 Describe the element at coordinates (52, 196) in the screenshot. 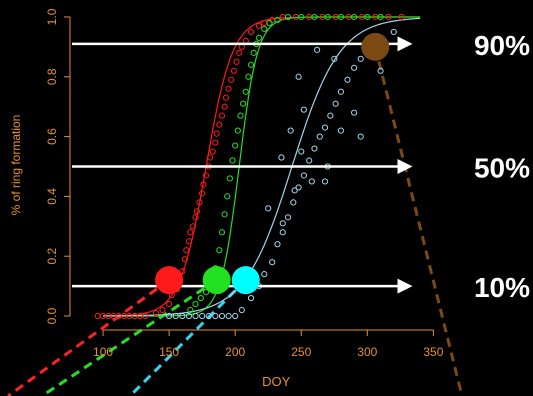

I see `y-tick-label: 0.4` at that location.